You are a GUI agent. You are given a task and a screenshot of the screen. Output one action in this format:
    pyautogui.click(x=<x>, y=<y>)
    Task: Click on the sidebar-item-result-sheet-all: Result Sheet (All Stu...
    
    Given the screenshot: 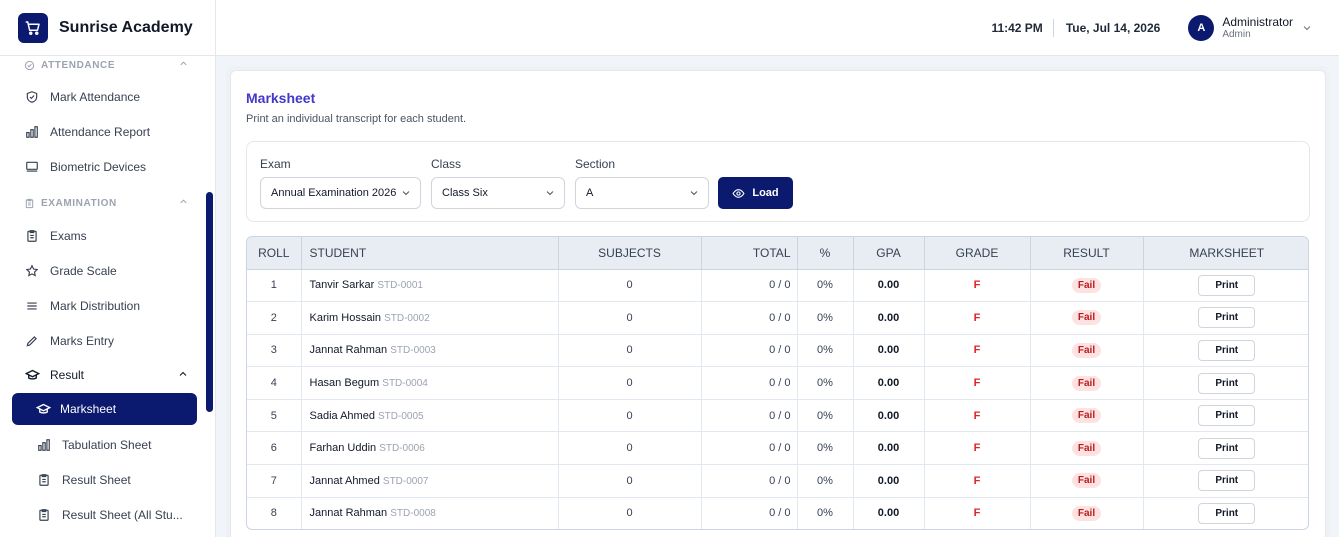 What is the action you would take?
    pyautogui.click(x=118, y=515)
    